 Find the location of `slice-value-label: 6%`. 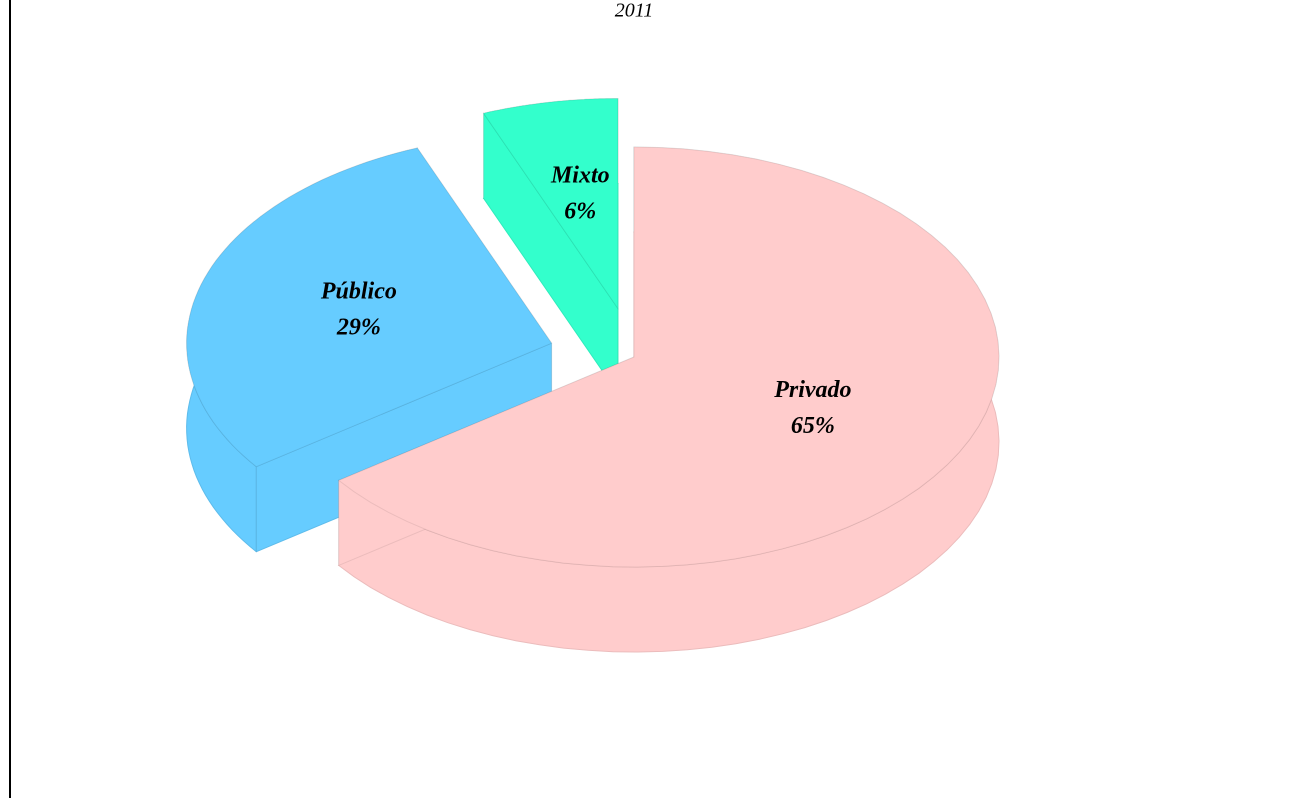

slice-value-label: 6% is located at coordinates (580, 212).